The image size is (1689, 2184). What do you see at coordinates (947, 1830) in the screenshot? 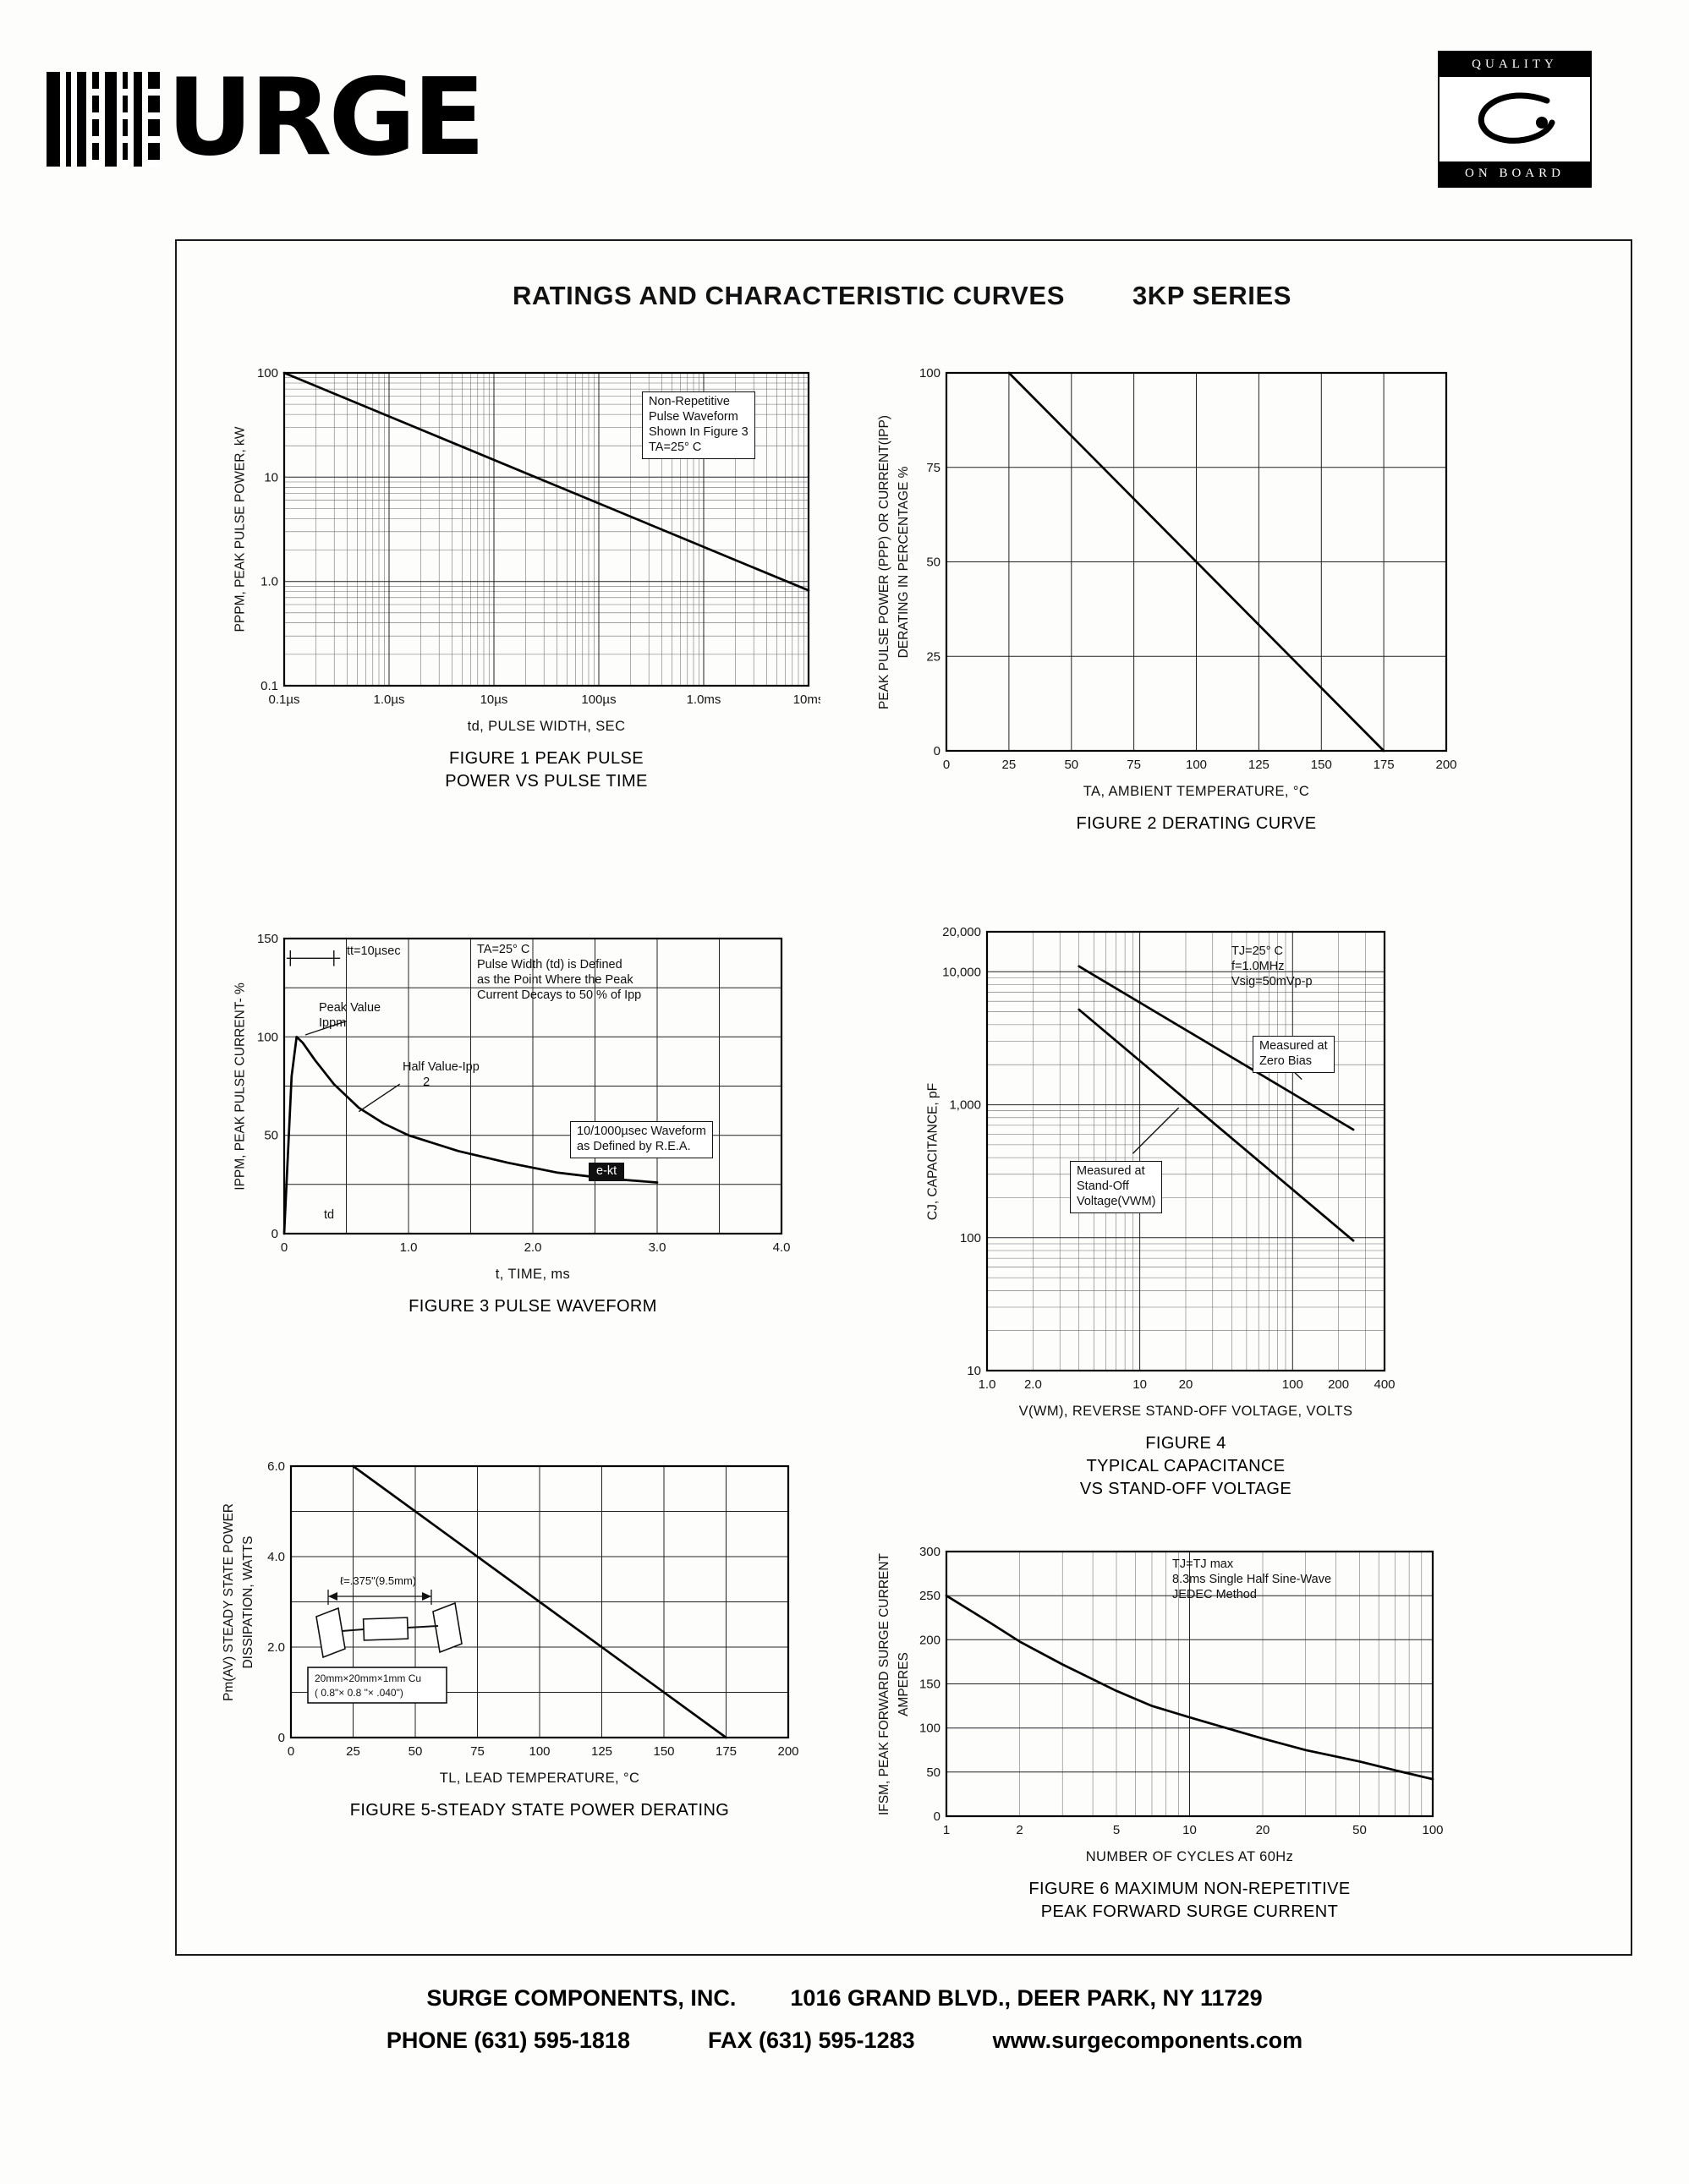
I see `svg-text: 1` at bounding box center [947, 1830].